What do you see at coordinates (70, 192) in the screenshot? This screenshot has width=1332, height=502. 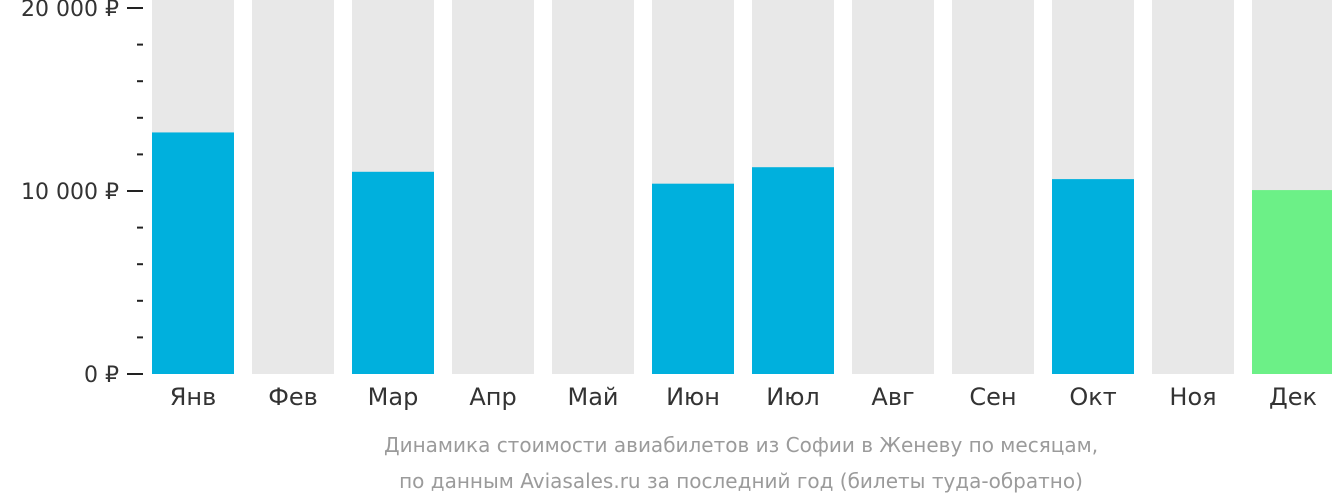 I see `y-tick-label: 10 000 ₽` at bounding box center [70, 192].